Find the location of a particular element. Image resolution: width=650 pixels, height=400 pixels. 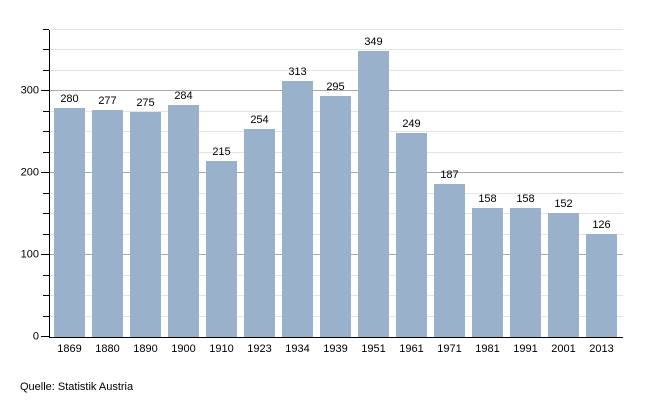

value-label-1934: 313 is located at coordinates (297, 71).